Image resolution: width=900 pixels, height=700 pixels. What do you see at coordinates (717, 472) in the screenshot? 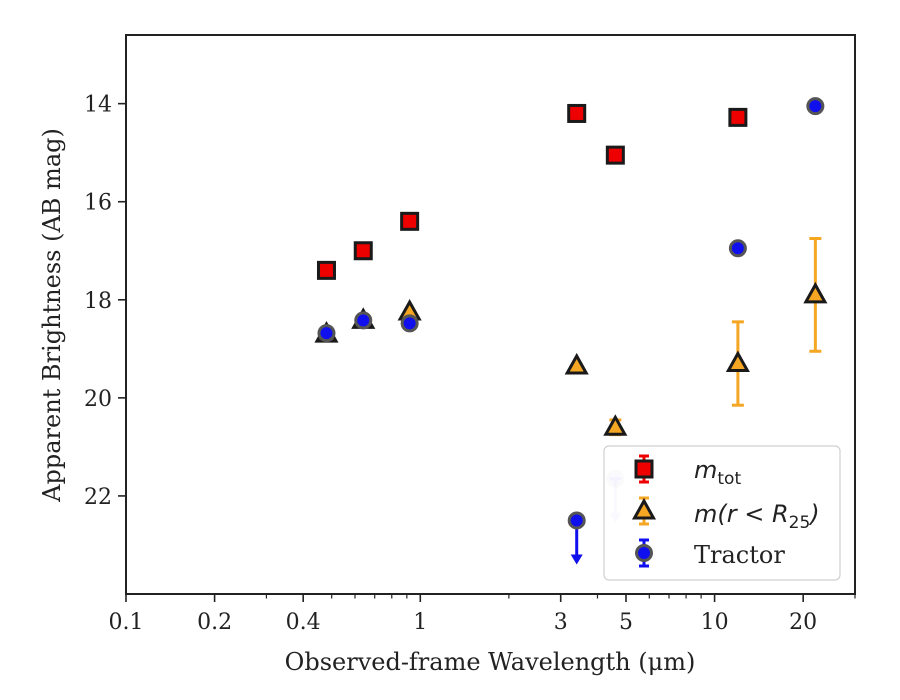
I see `legend-label-mtot: mtot` at bounding box center [717, 472].